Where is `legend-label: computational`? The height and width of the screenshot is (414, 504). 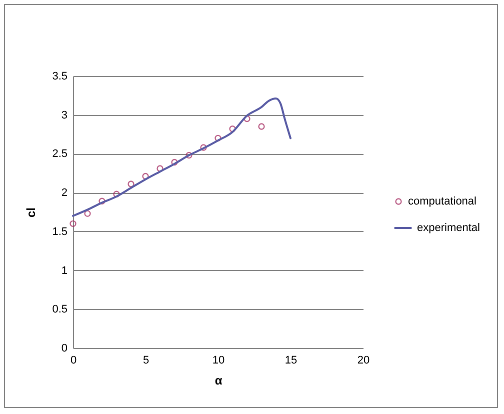
legend-label: computational is located at coordinates (442, 202).